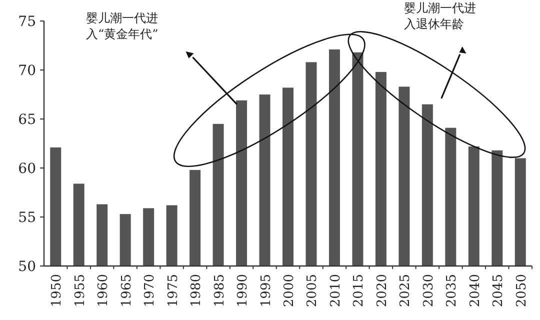 Image resolution: width=540 pixels, height=320 pixels. Describe the element at coordinates (173, 291) in the screenshot. I see `x-tick-label: 1975` at that location.